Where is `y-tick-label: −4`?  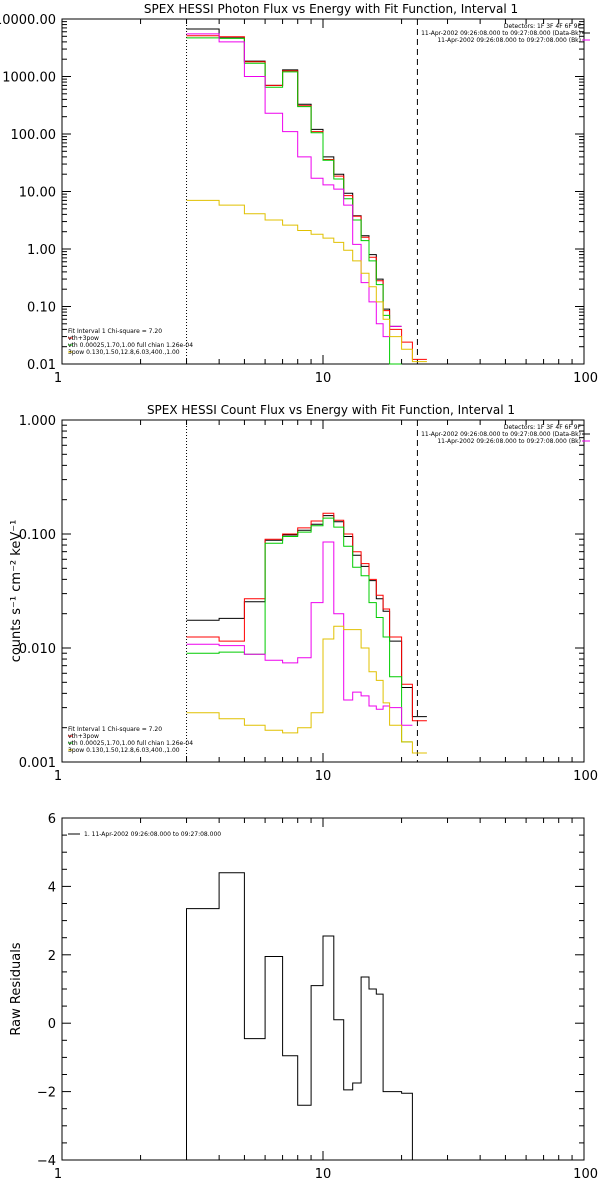
y-tick-label: −4 is located at coordinates (46, 1161).